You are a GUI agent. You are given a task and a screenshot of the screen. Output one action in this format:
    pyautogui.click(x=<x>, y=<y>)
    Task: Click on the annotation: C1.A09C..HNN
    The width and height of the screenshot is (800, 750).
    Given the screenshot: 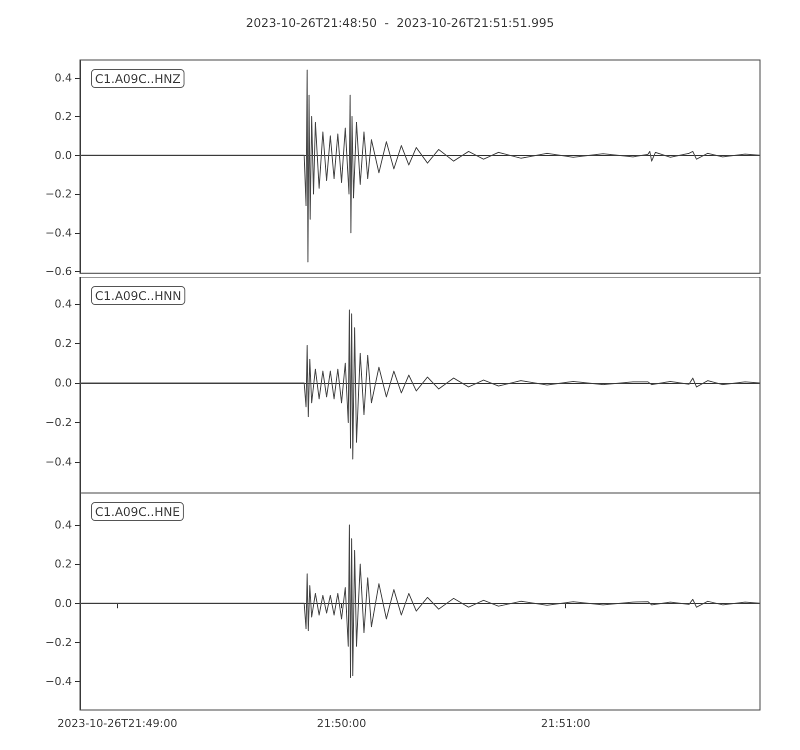 What is the action you would take?
    pyautogui.click(x=138, y=296)
    